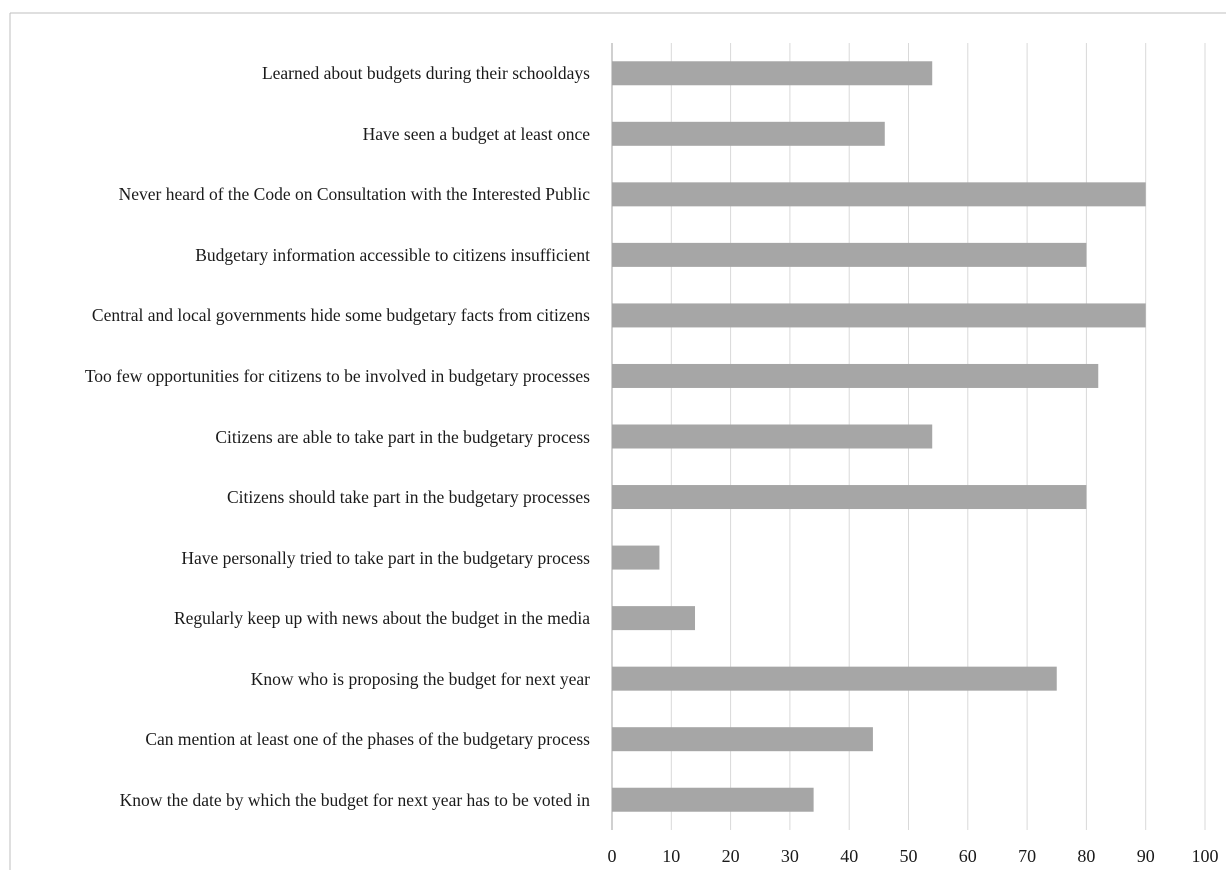 This screenshot has width=1226, height=870. I want to click on x-tick-label: 80, so click(1086, 856).